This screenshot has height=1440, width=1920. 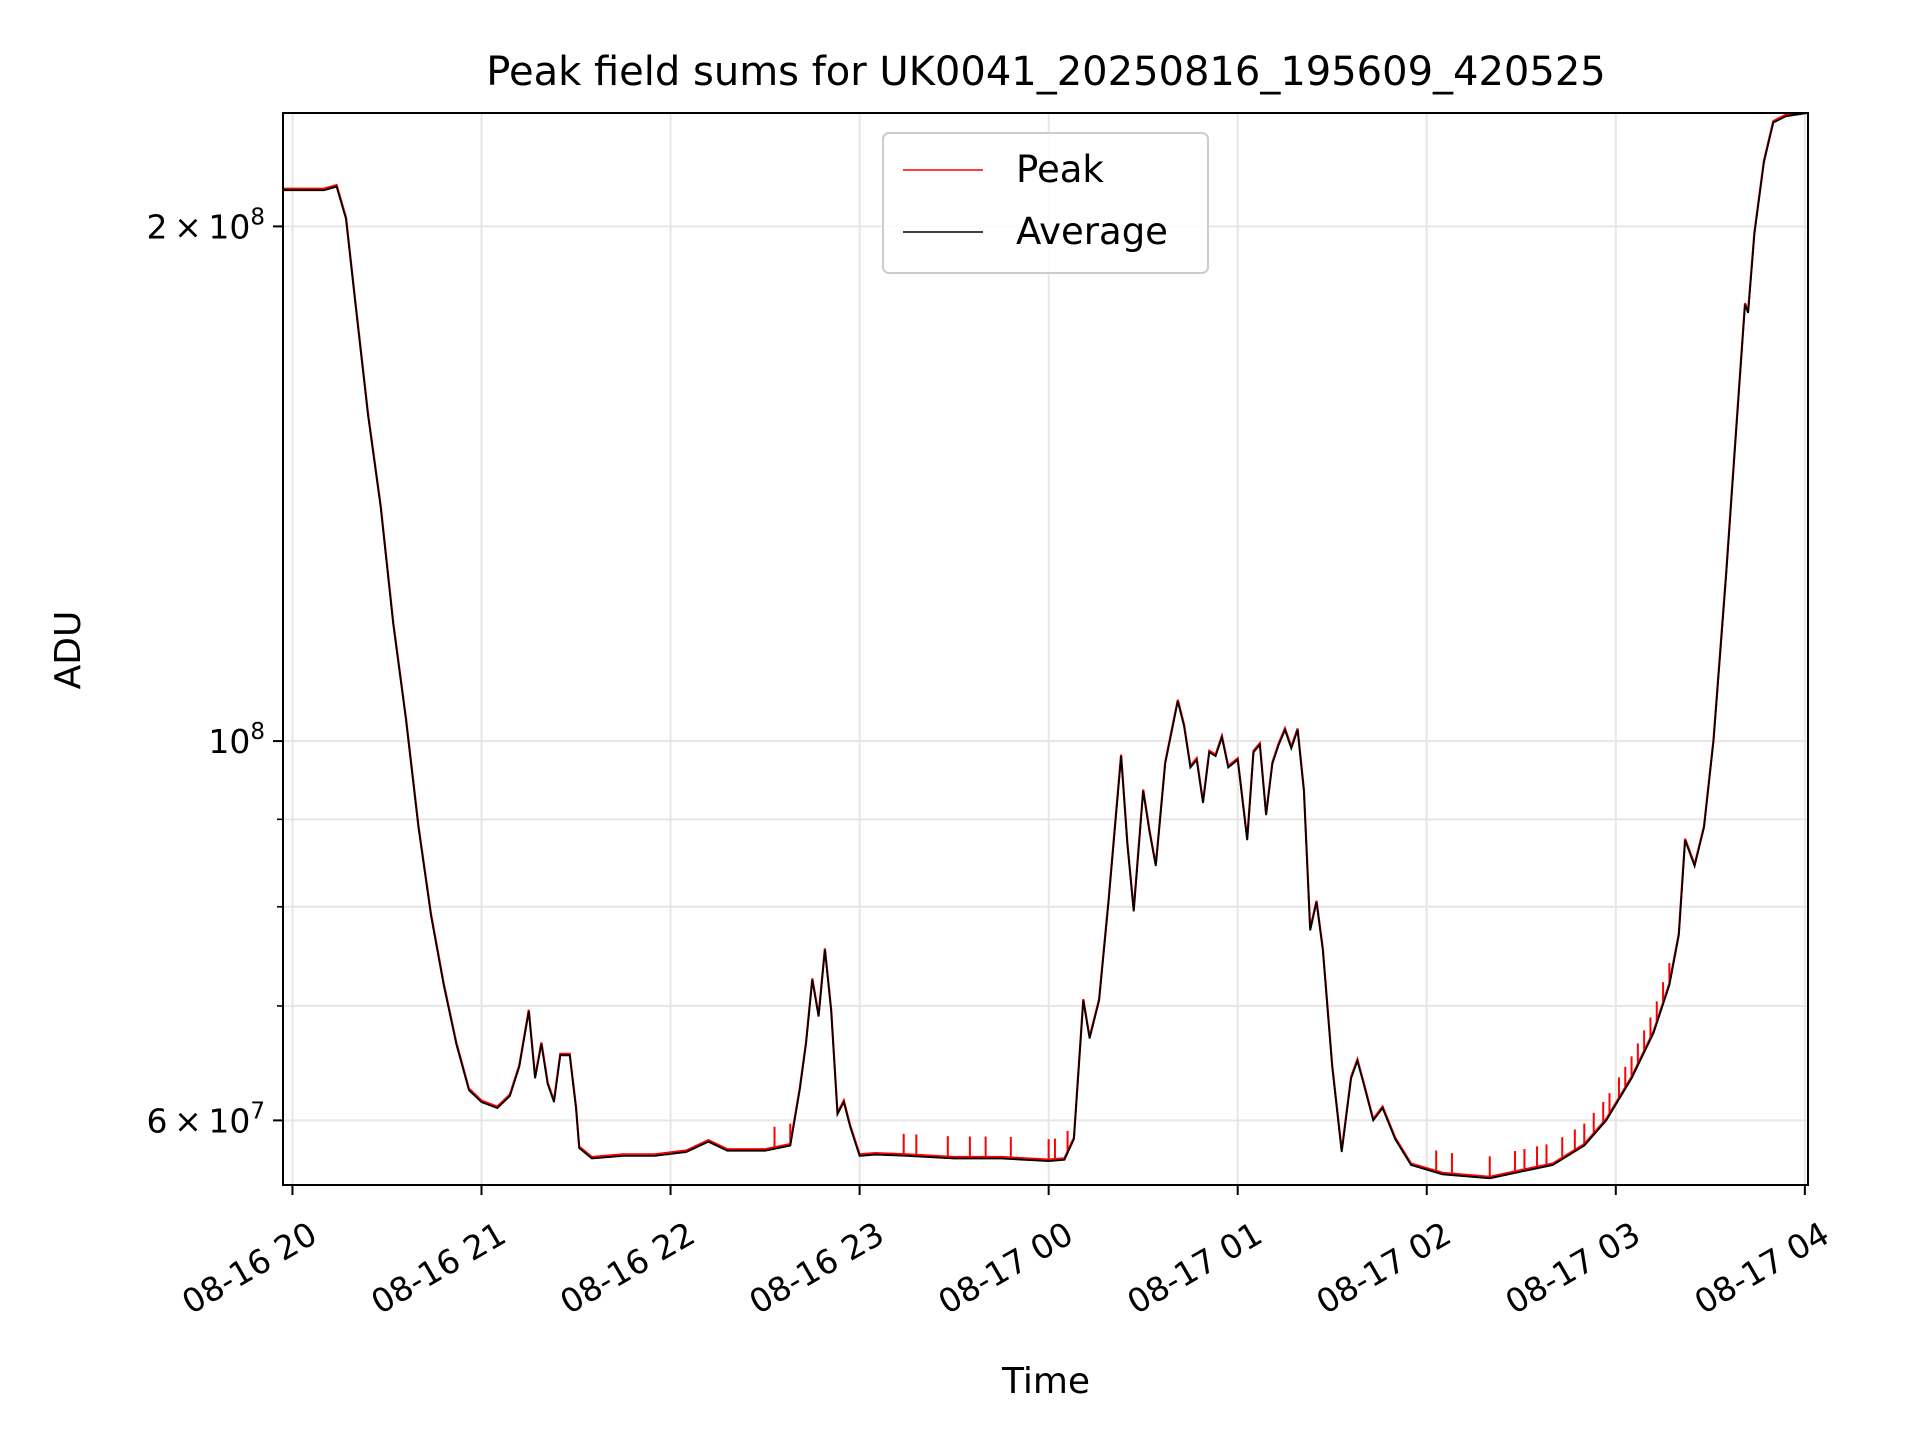 I want to click on y-tick-label-0: 6 × 107, so click(x=206, y=1119).